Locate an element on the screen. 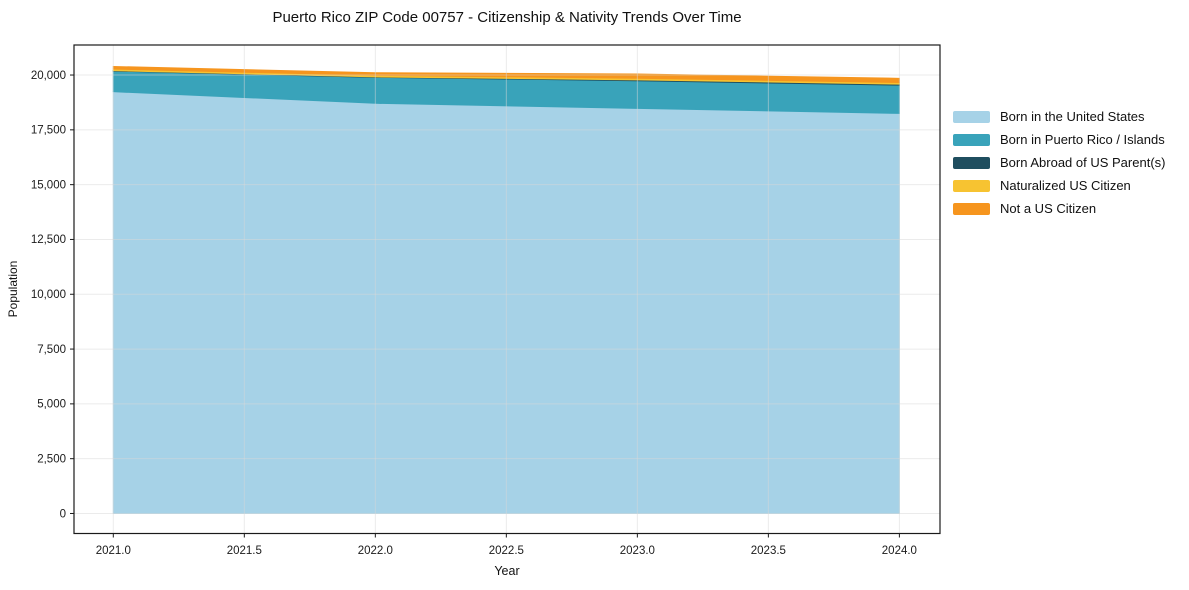 This screenshot has width=1189, height=590. y-tick-label: 17,500 is located at coordinates (48, 131).